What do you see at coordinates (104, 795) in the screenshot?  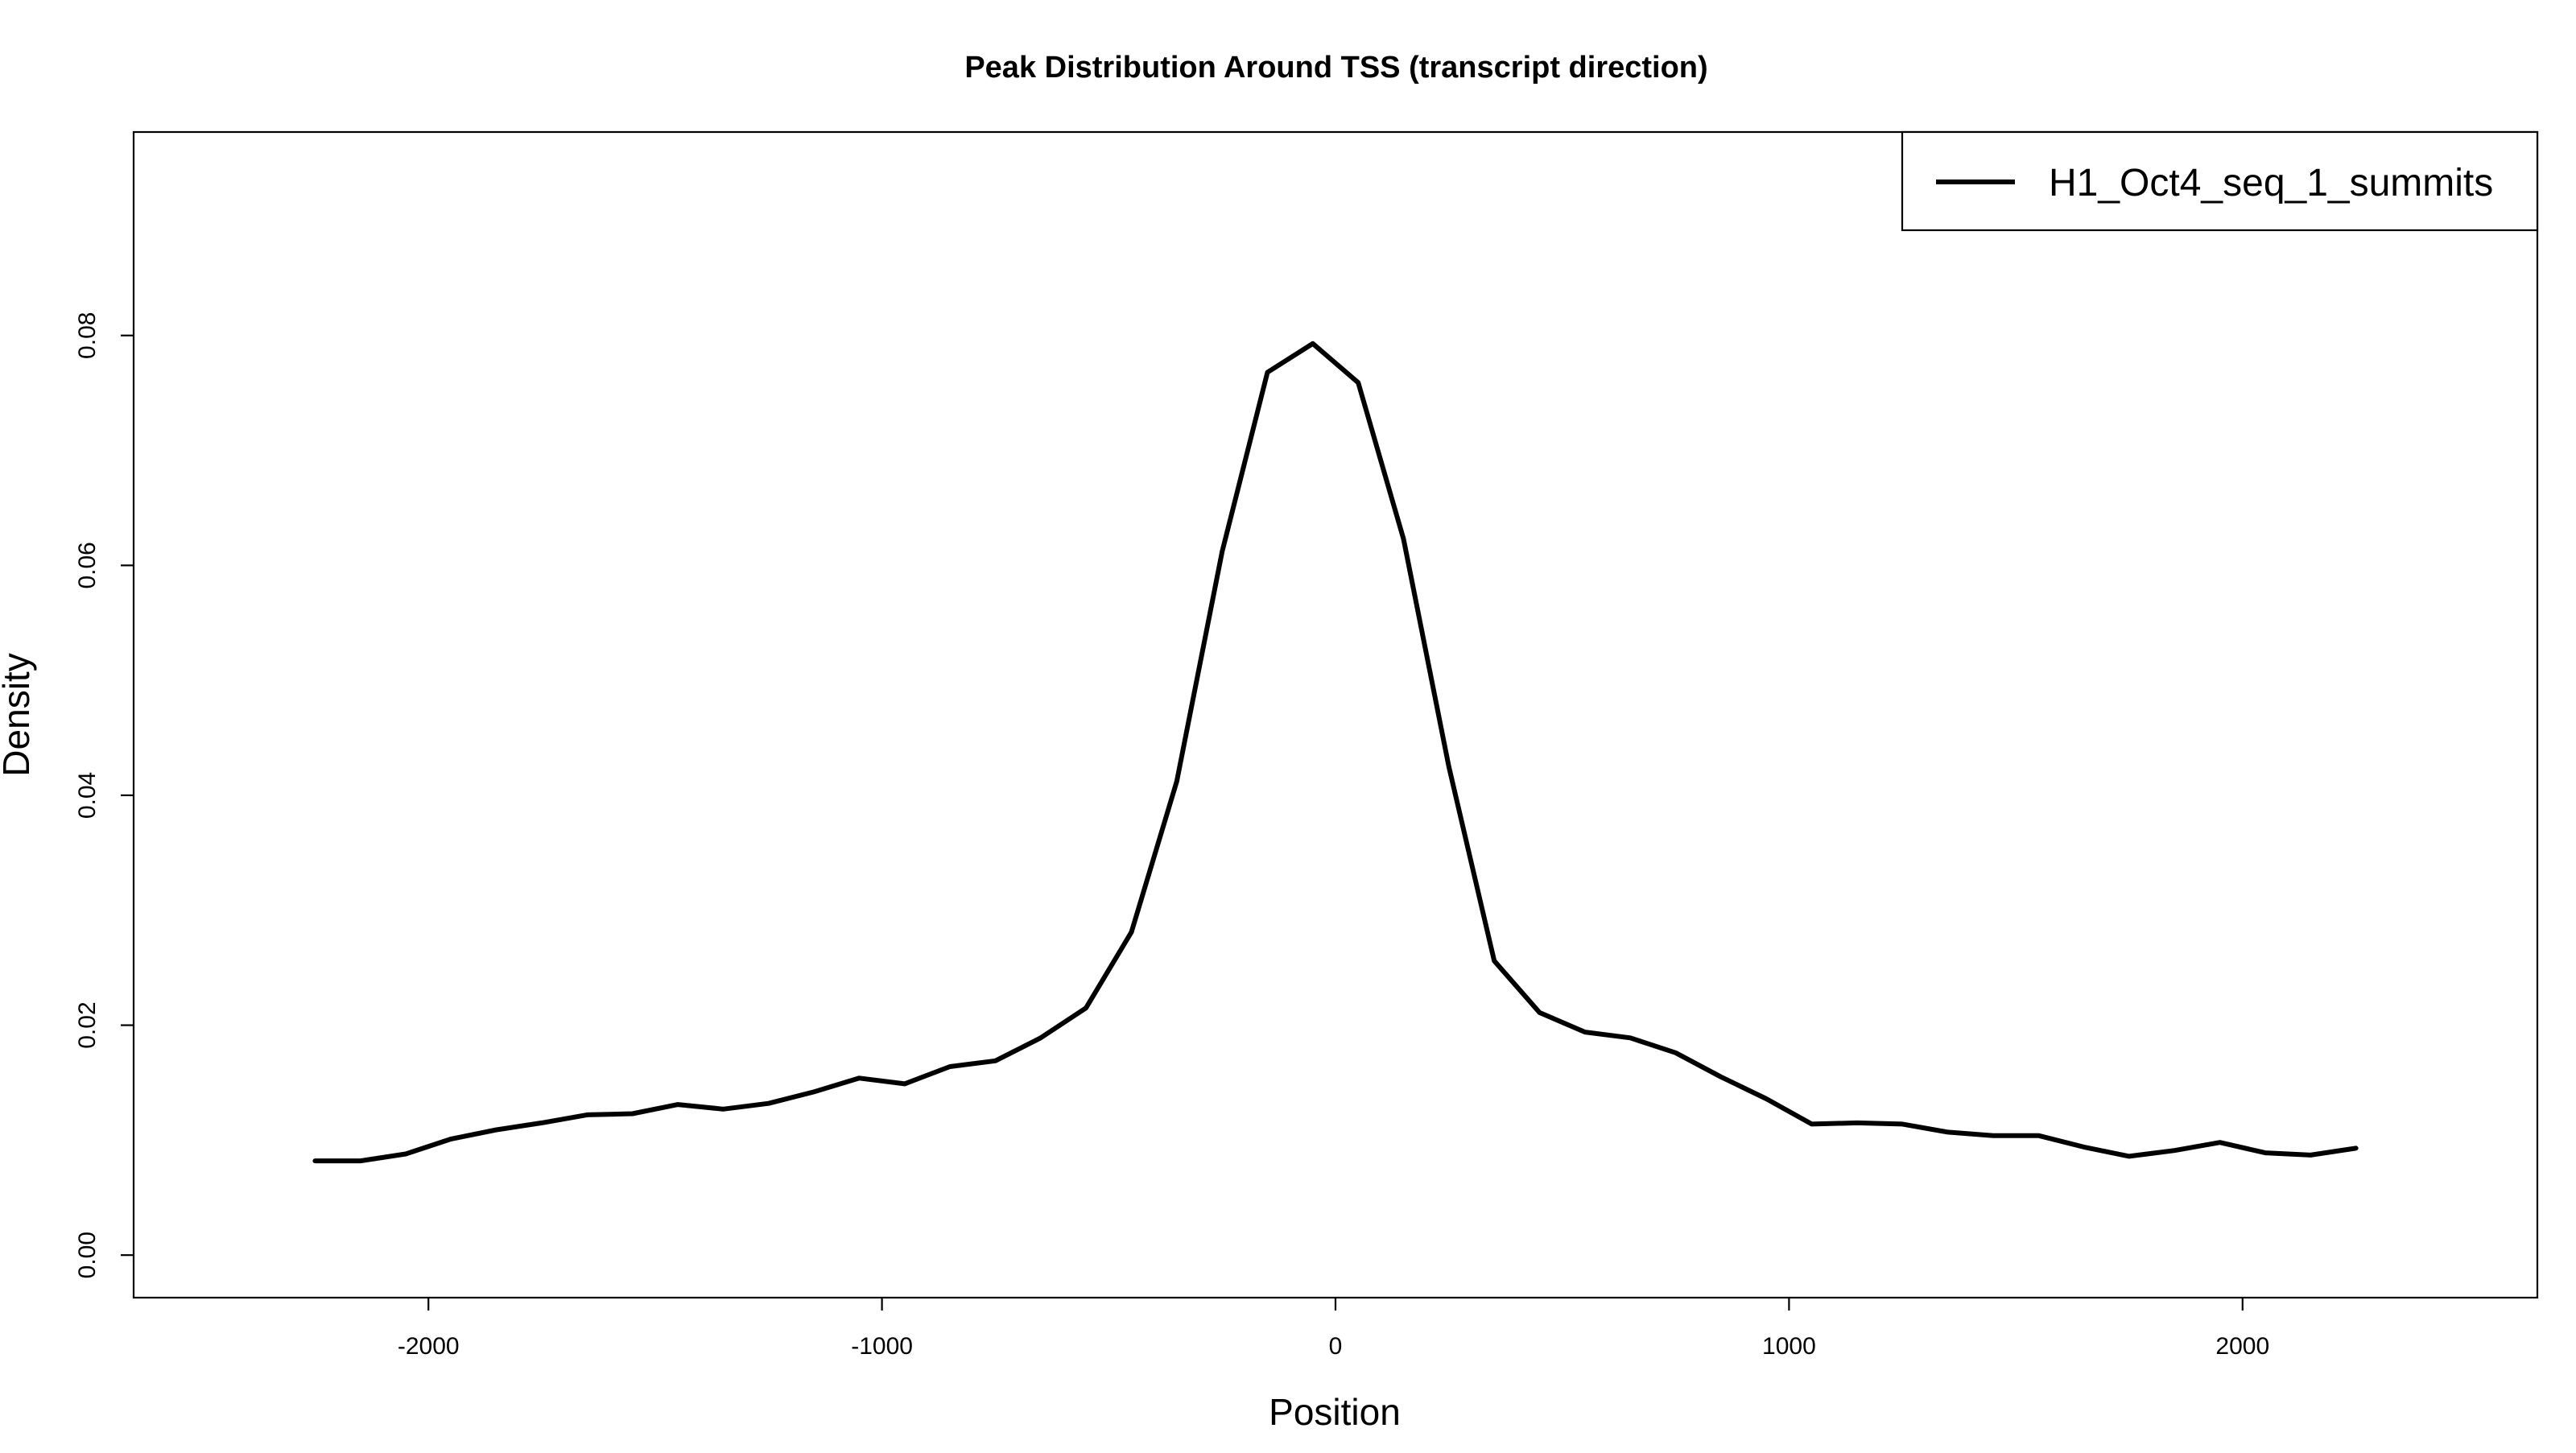 I see `y-axis: 0.00 0.02 0.04 0.06 0.08` at bounding box center [104, 795].